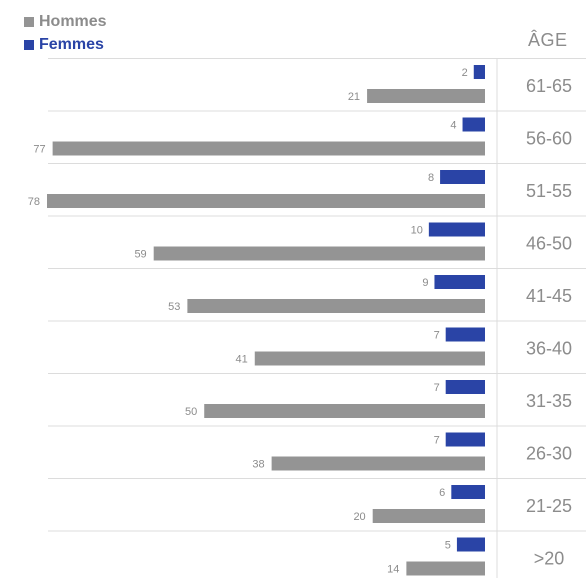 Image resolution: width=586 pixels, height=578 pixels. Describe the element at coordinates (354, 97) in the screenshot. I see `value-label-hommes-61-65: 21` at that location.